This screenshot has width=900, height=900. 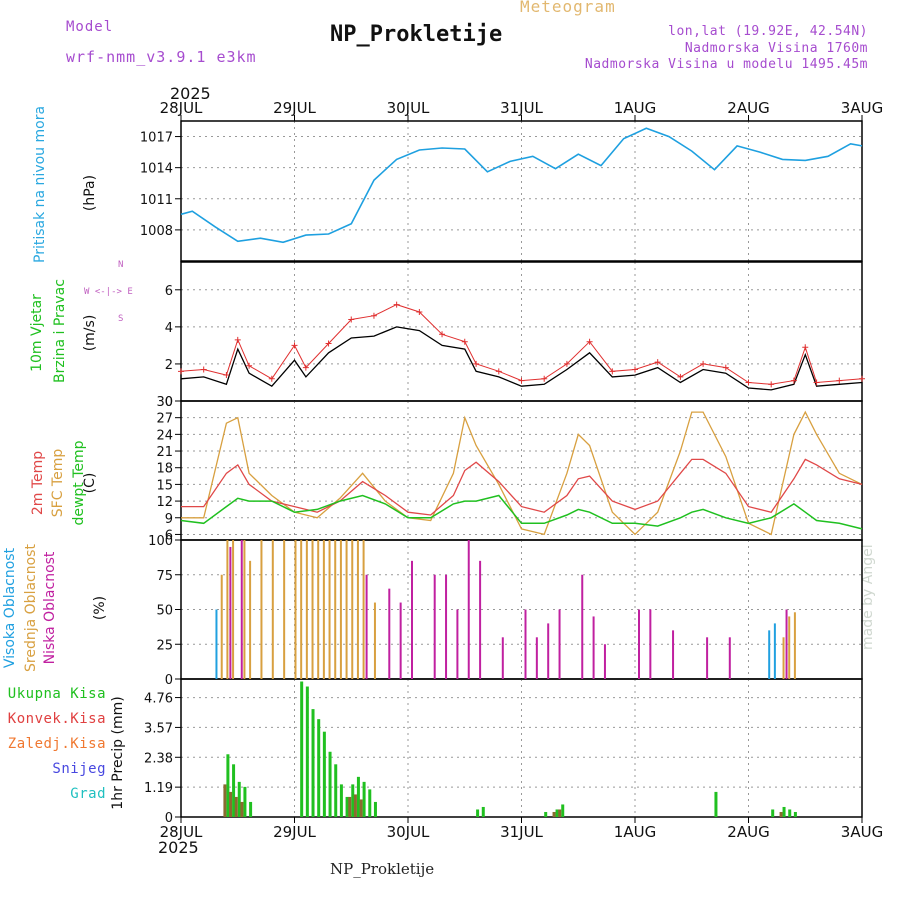 I want to click on legend-total-rain: Ukupna Kisa, so click(x=56, y=694).